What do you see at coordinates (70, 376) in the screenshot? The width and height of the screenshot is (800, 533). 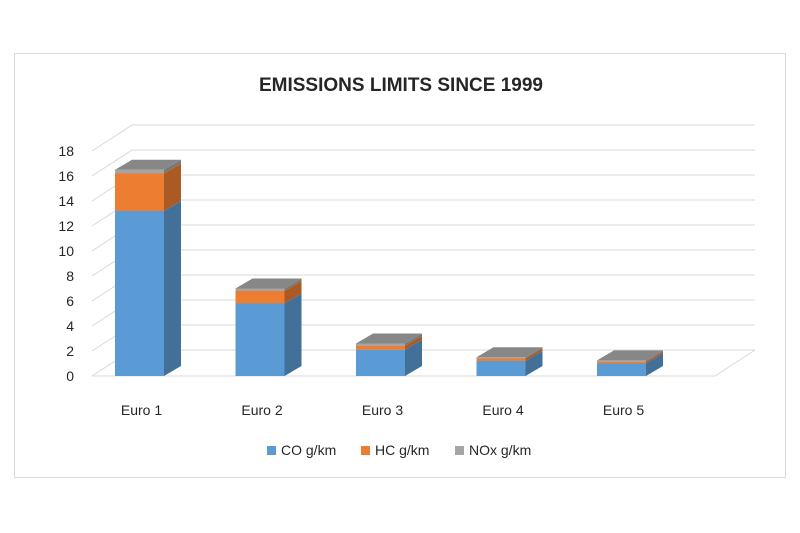 I see `y-tick-label: 0` at bounding box center [70, 376].